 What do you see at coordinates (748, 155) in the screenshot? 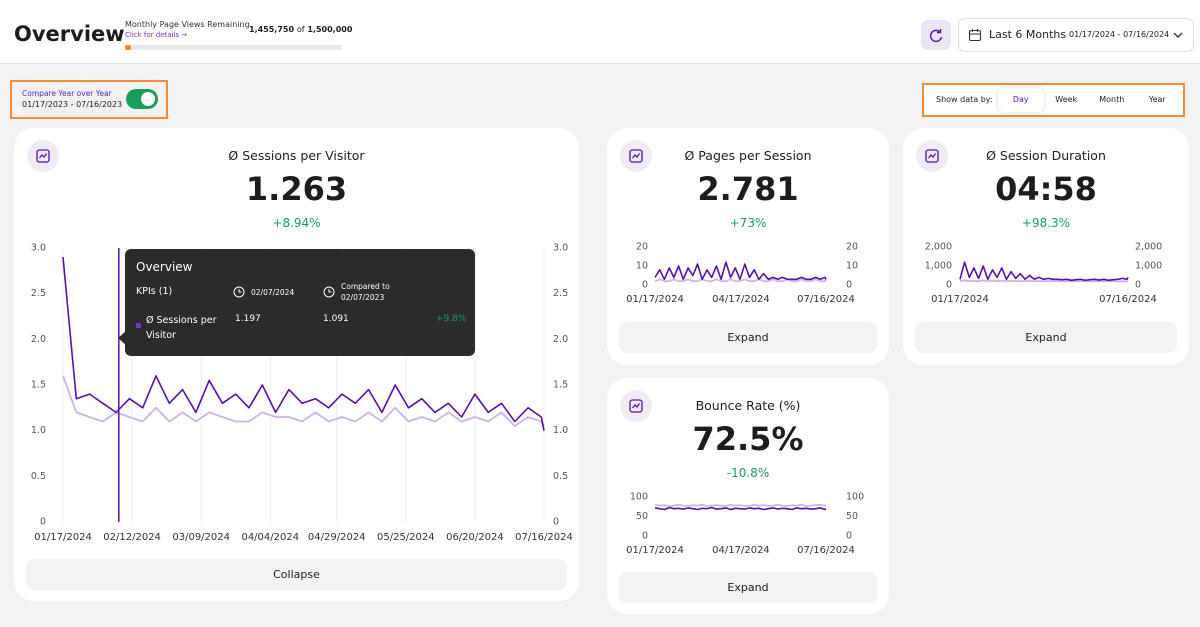
I see `card-title: Ø Pages per Session` at bounding box center [748, 155].